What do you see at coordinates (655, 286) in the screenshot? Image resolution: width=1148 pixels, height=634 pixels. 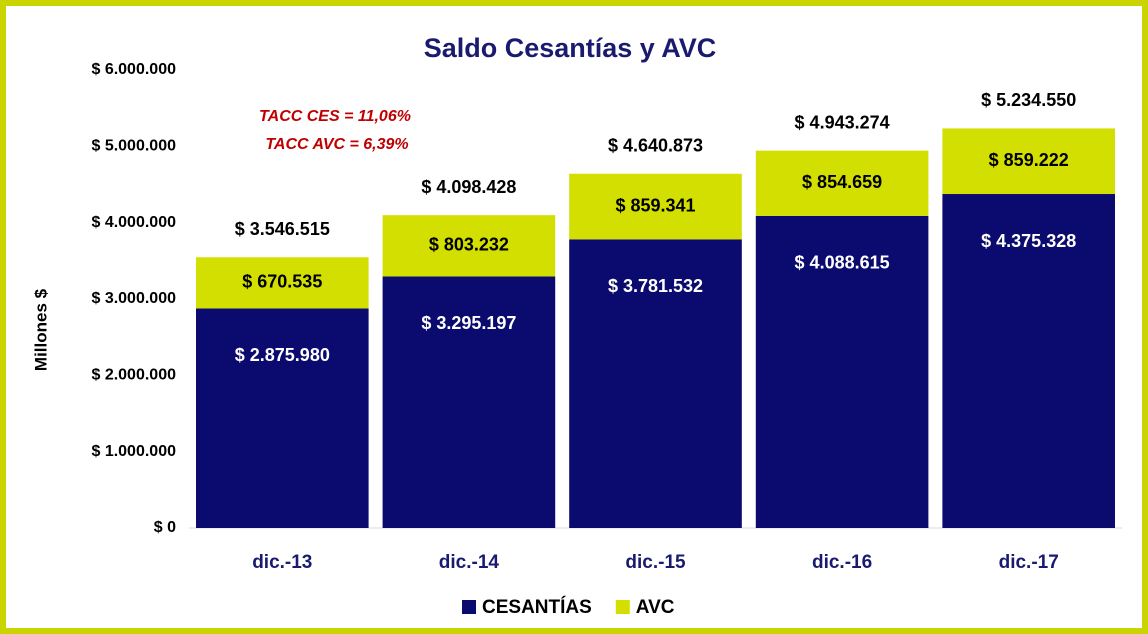 I see `data-label: $ 3.781.532` at bounding box center [655, 286].